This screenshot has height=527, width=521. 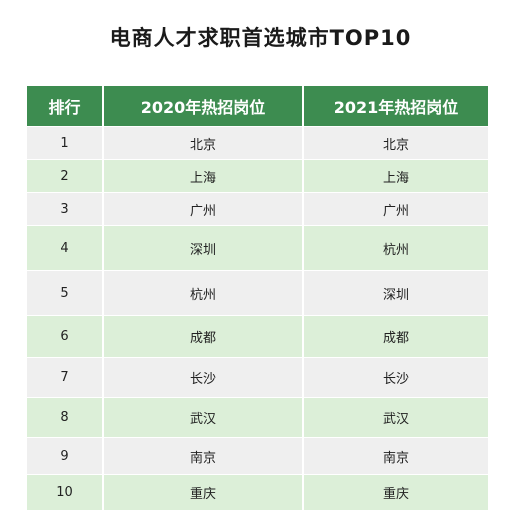 I want to click on cell-city-2021: 重庆, so click(x=395, y=492).